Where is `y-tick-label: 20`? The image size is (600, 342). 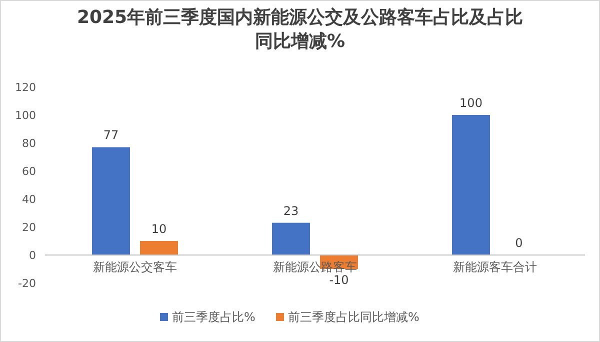
y-tick-label: 20 is located at coordinates (29, 227).